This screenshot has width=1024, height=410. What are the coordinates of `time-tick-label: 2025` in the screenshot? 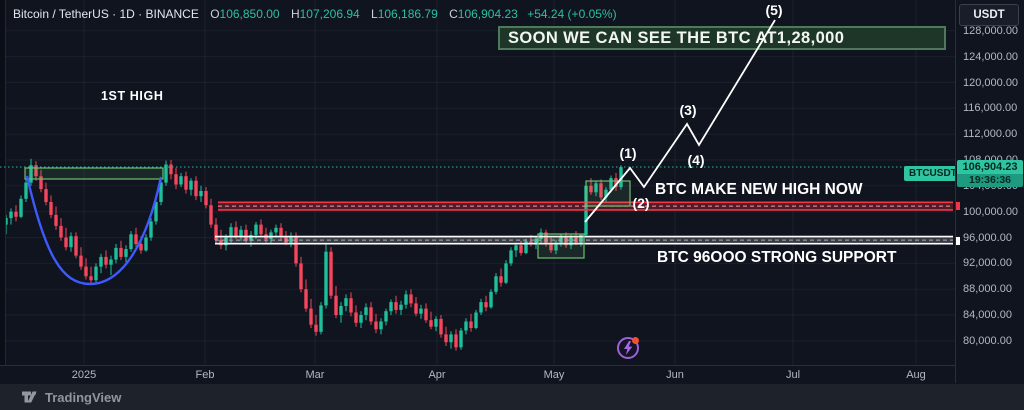 It's located at (84, 375).